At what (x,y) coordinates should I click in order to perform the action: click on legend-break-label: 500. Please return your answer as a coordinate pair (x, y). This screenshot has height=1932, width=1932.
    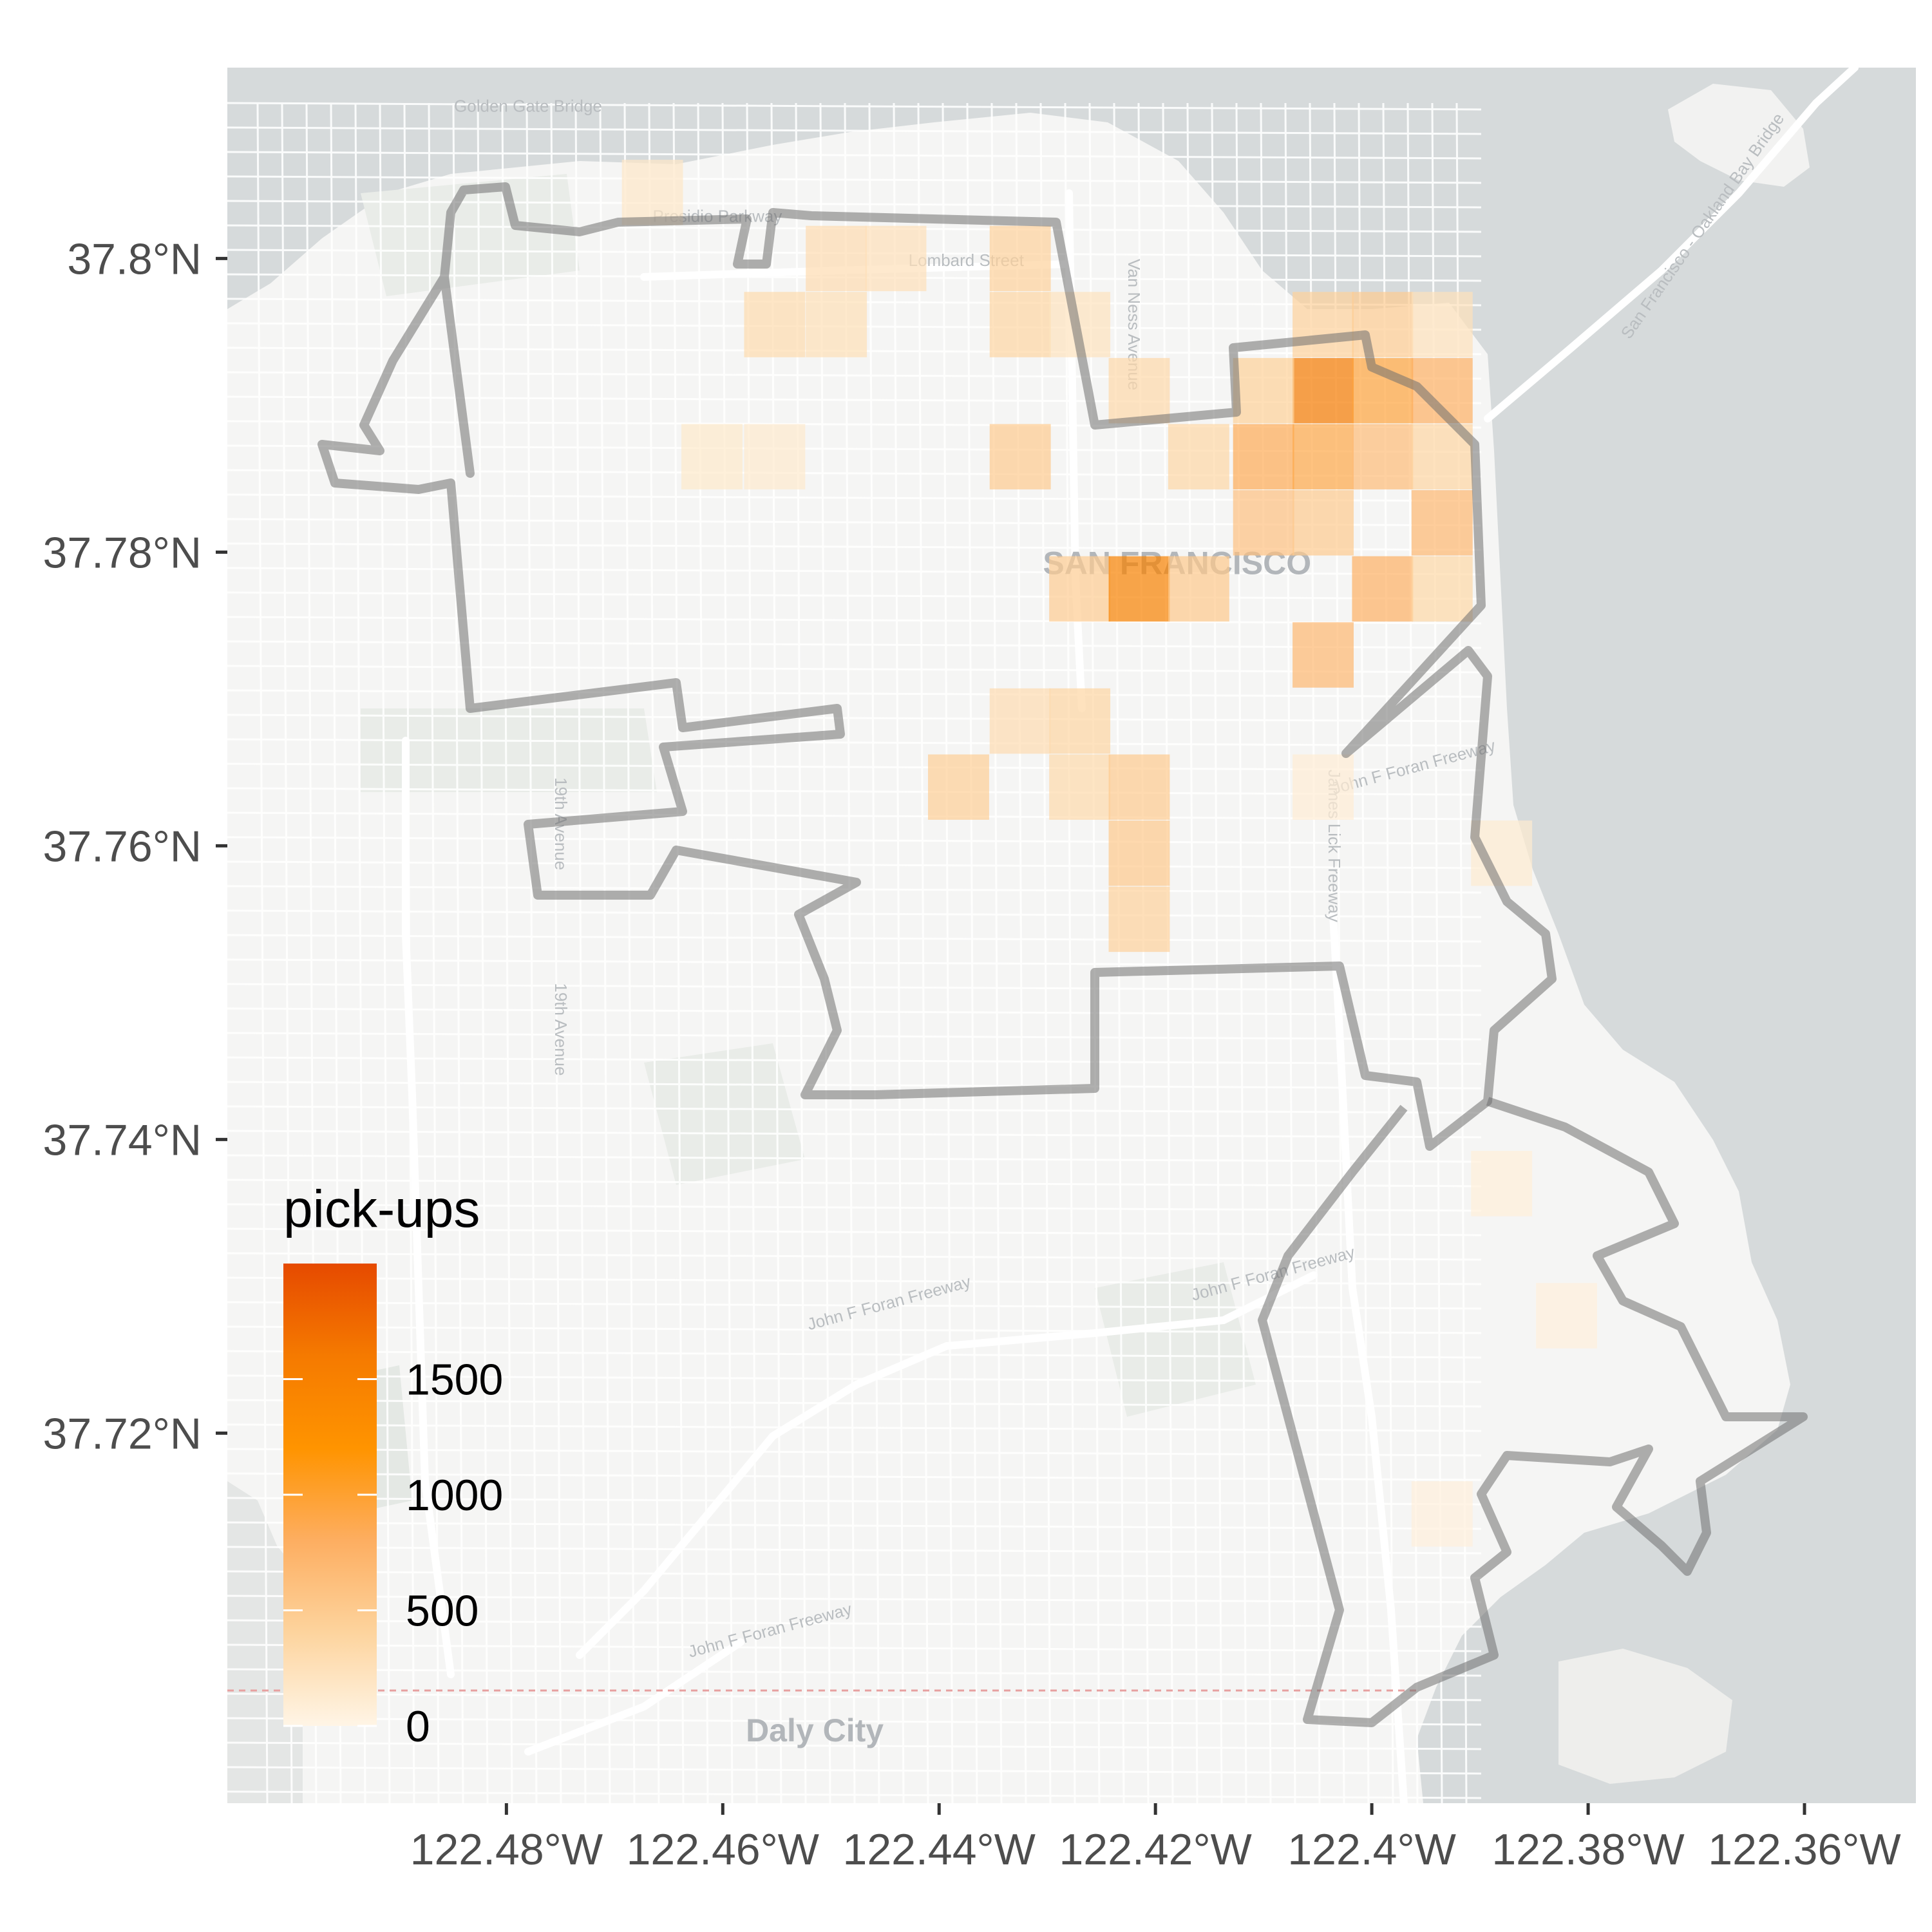
    Looking at the image, I should click on (442, 1611).